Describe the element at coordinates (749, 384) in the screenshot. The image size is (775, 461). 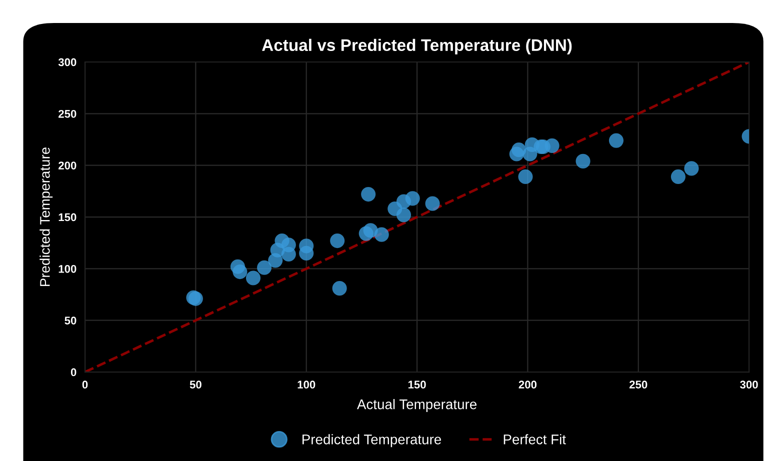
I see `x-tick-label: 300` at that location.